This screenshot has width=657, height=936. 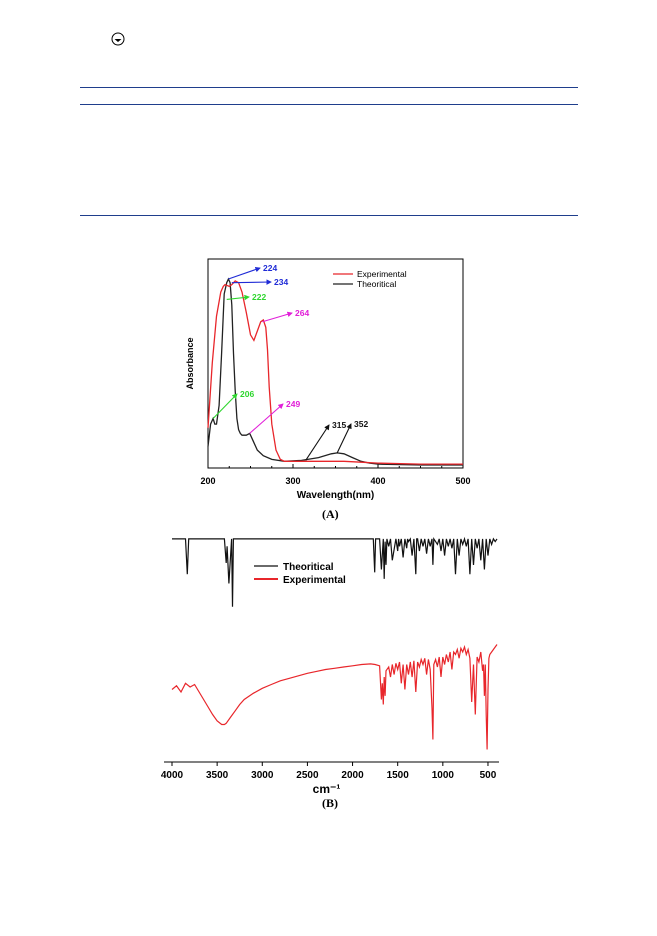 What do you see at coordinates (172, 775) in the screenshot?
I see `x-tick-label: 4000` at bounding box center [172, 775].